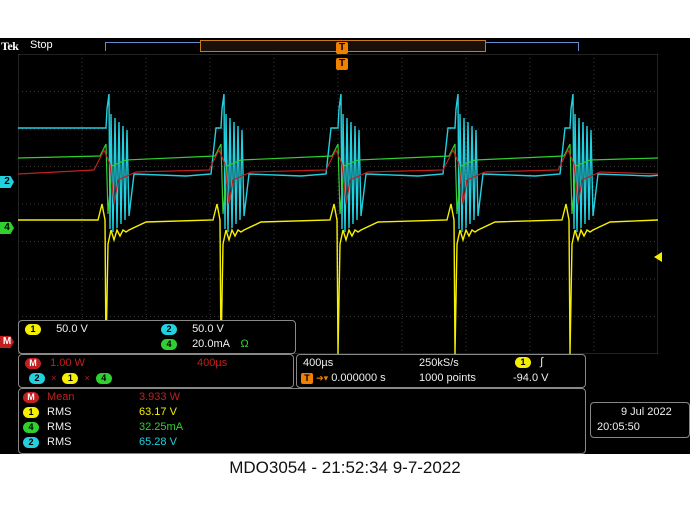  Describe the element at coordinates (523, 362) in the screenshot. I see `trigger-source-badge: 1` at that location.